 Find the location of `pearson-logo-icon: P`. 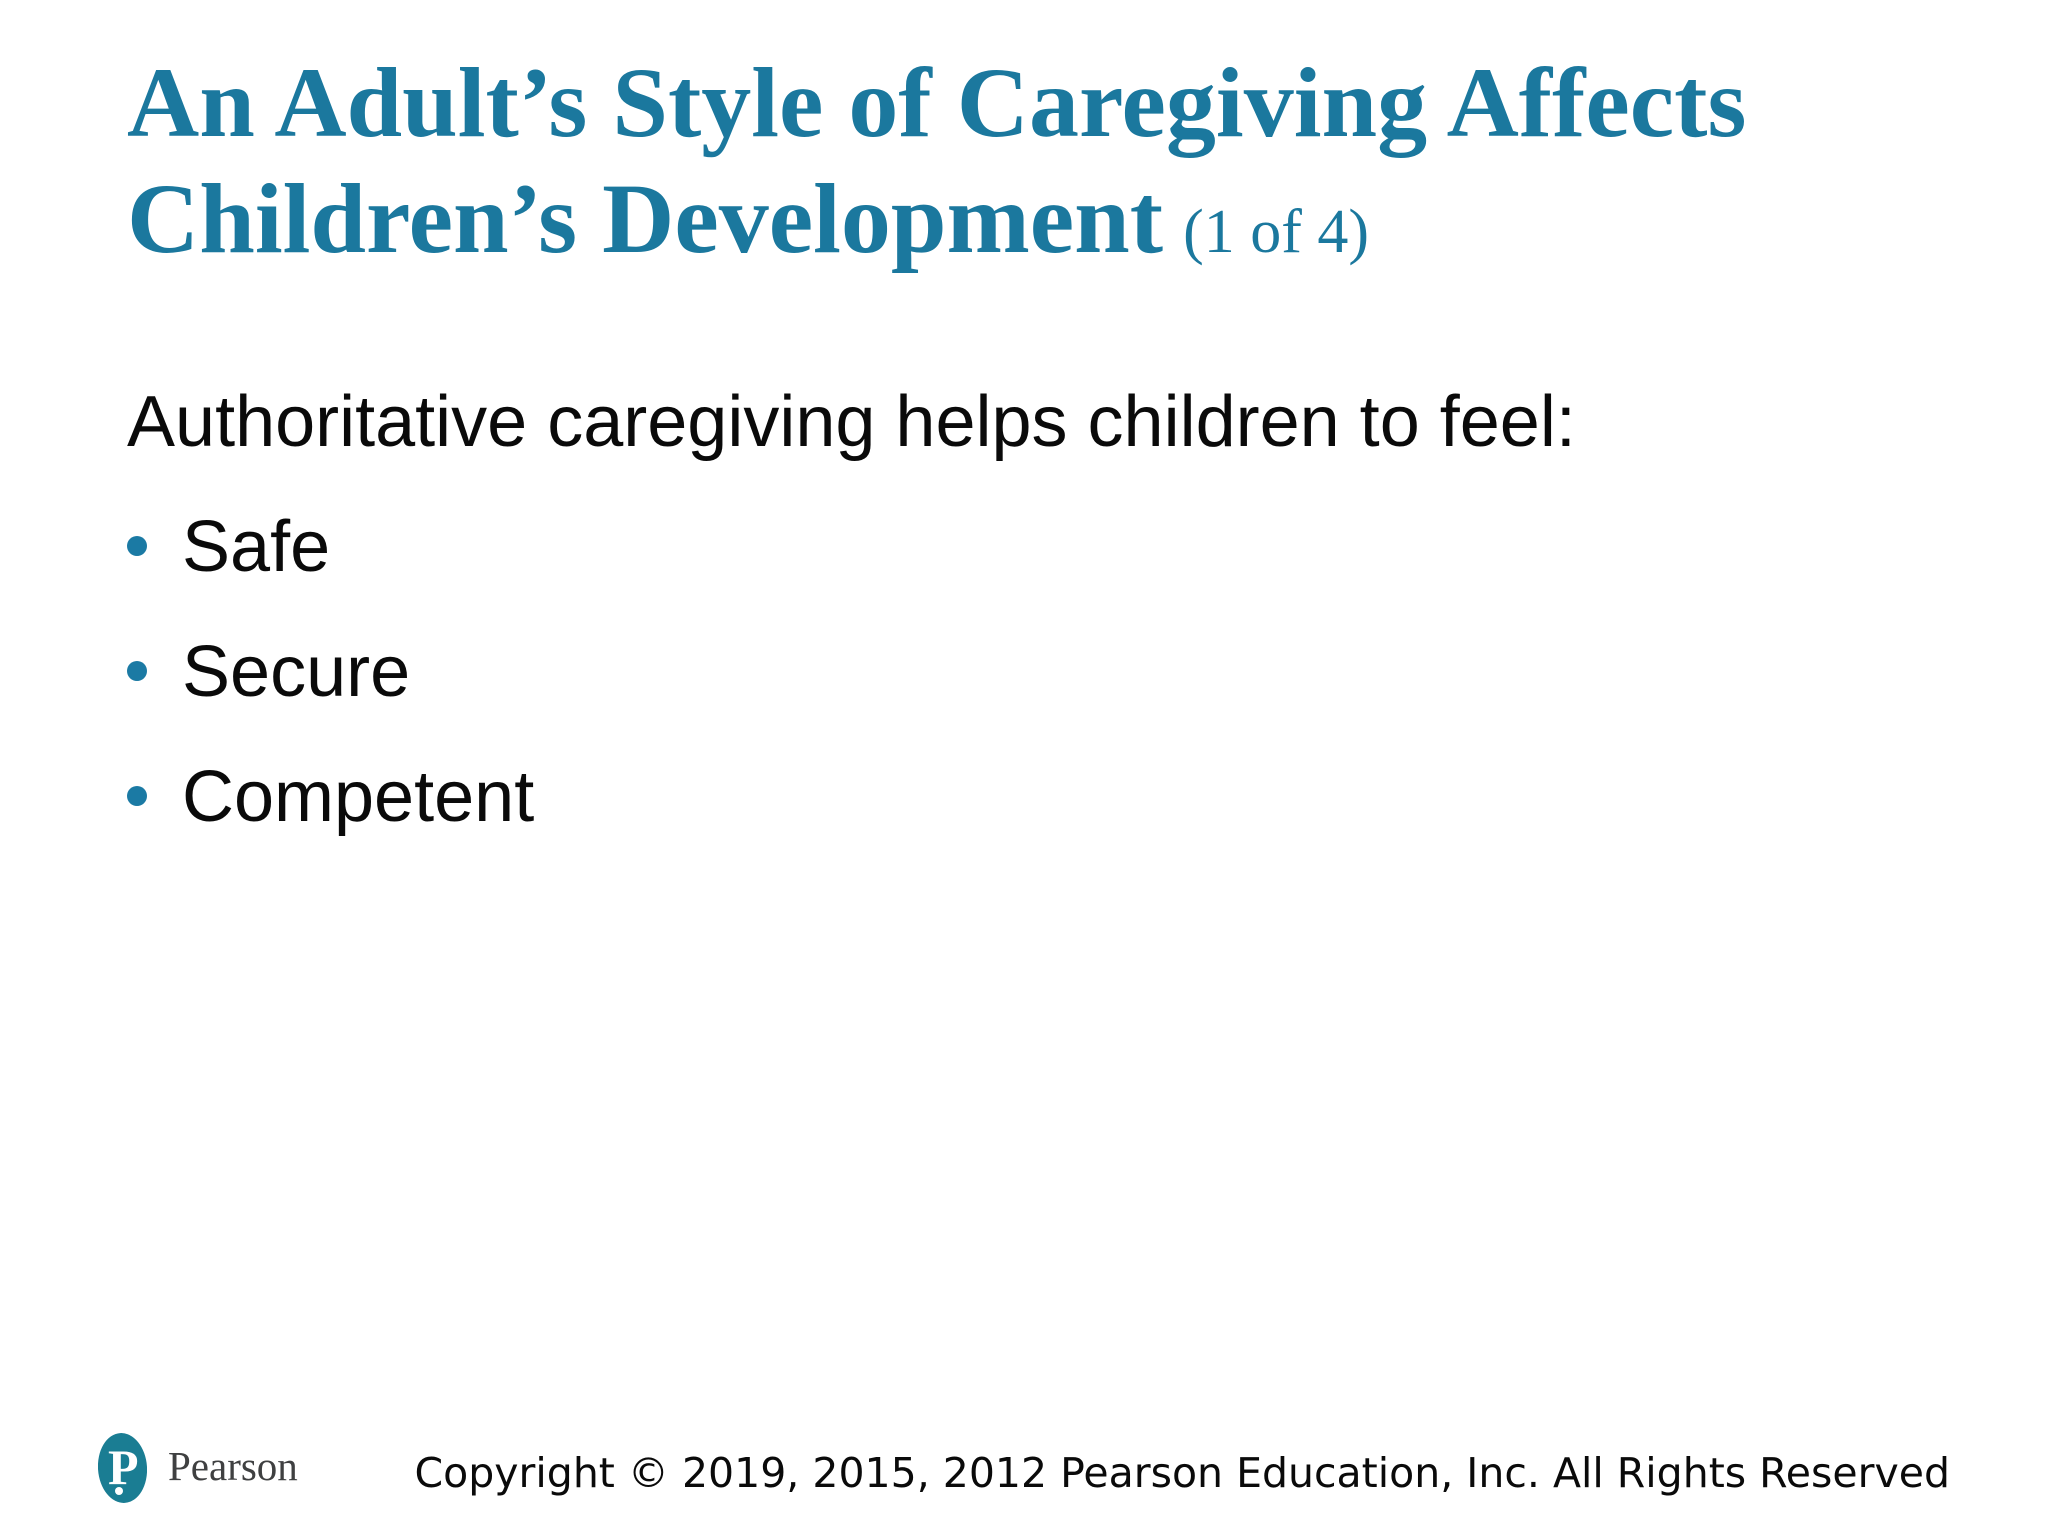

pearson-logo-icon: P is located at coordinates (122, 1468).